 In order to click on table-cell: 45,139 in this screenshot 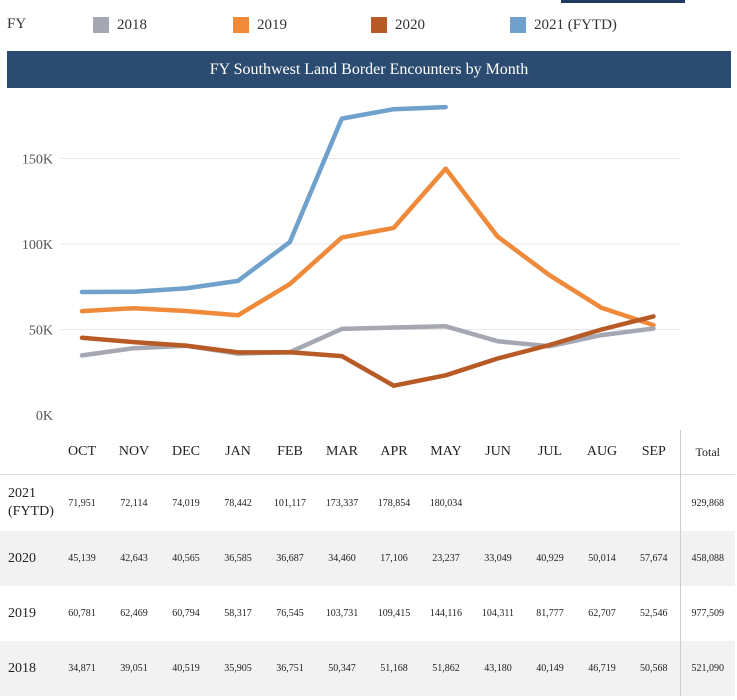, I will do `click(82, 558)`.